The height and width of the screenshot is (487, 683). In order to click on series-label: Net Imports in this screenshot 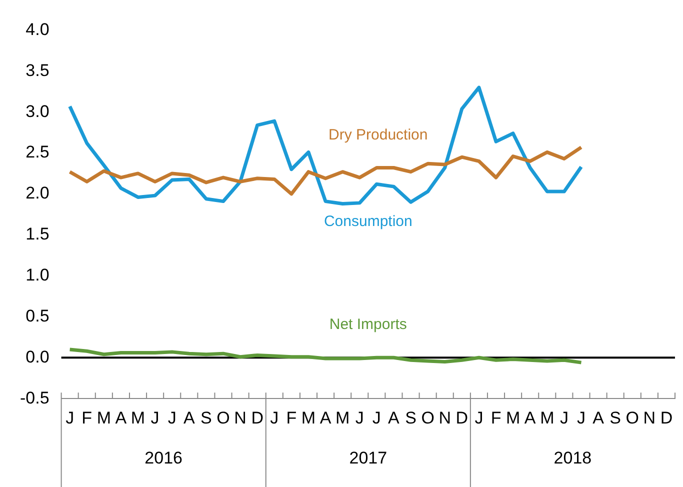, I will do `click(368, 325)`.